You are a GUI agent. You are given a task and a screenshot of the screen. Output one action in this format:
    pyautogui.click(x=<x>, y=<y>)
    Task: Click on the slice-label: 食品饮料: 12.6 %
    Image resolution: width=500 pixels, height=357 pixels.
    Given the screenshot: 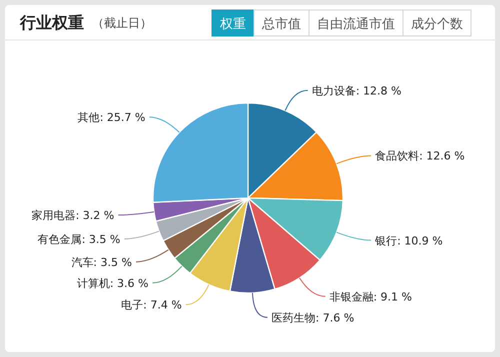 What is the action you would take?
    pyautogui.click(x=420, y=156)
    